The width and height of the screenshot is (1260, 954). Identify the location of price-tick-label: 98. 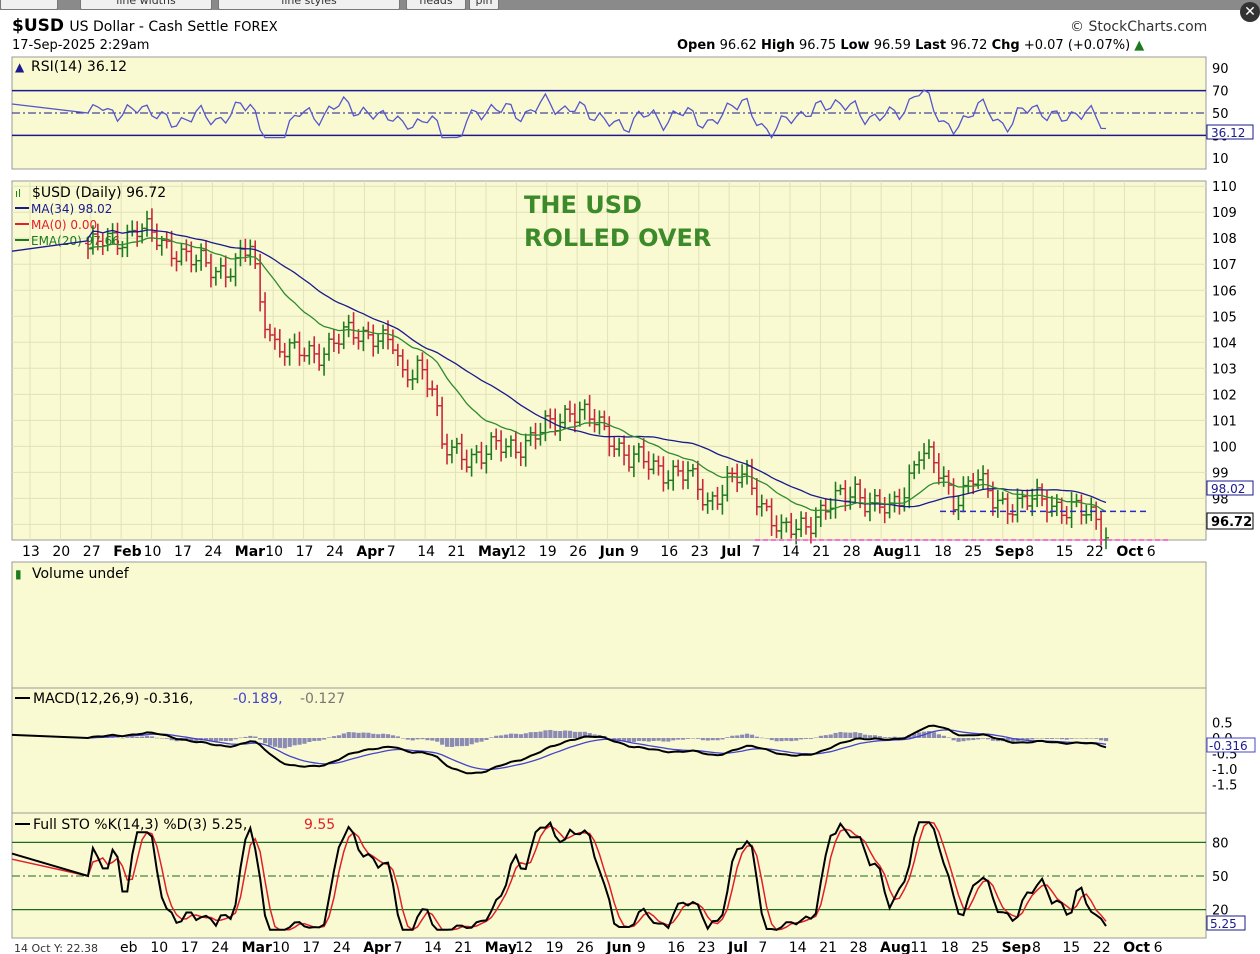
(1220, 499).